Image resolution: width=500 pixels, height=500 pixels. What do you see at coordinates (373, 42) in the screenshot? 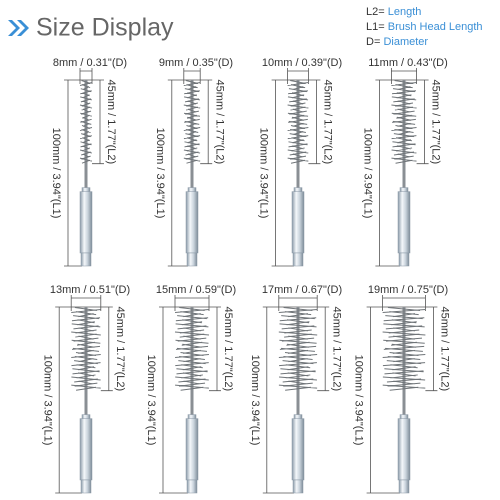
I see `legend-key: D=` at bounding box center [373, 42].